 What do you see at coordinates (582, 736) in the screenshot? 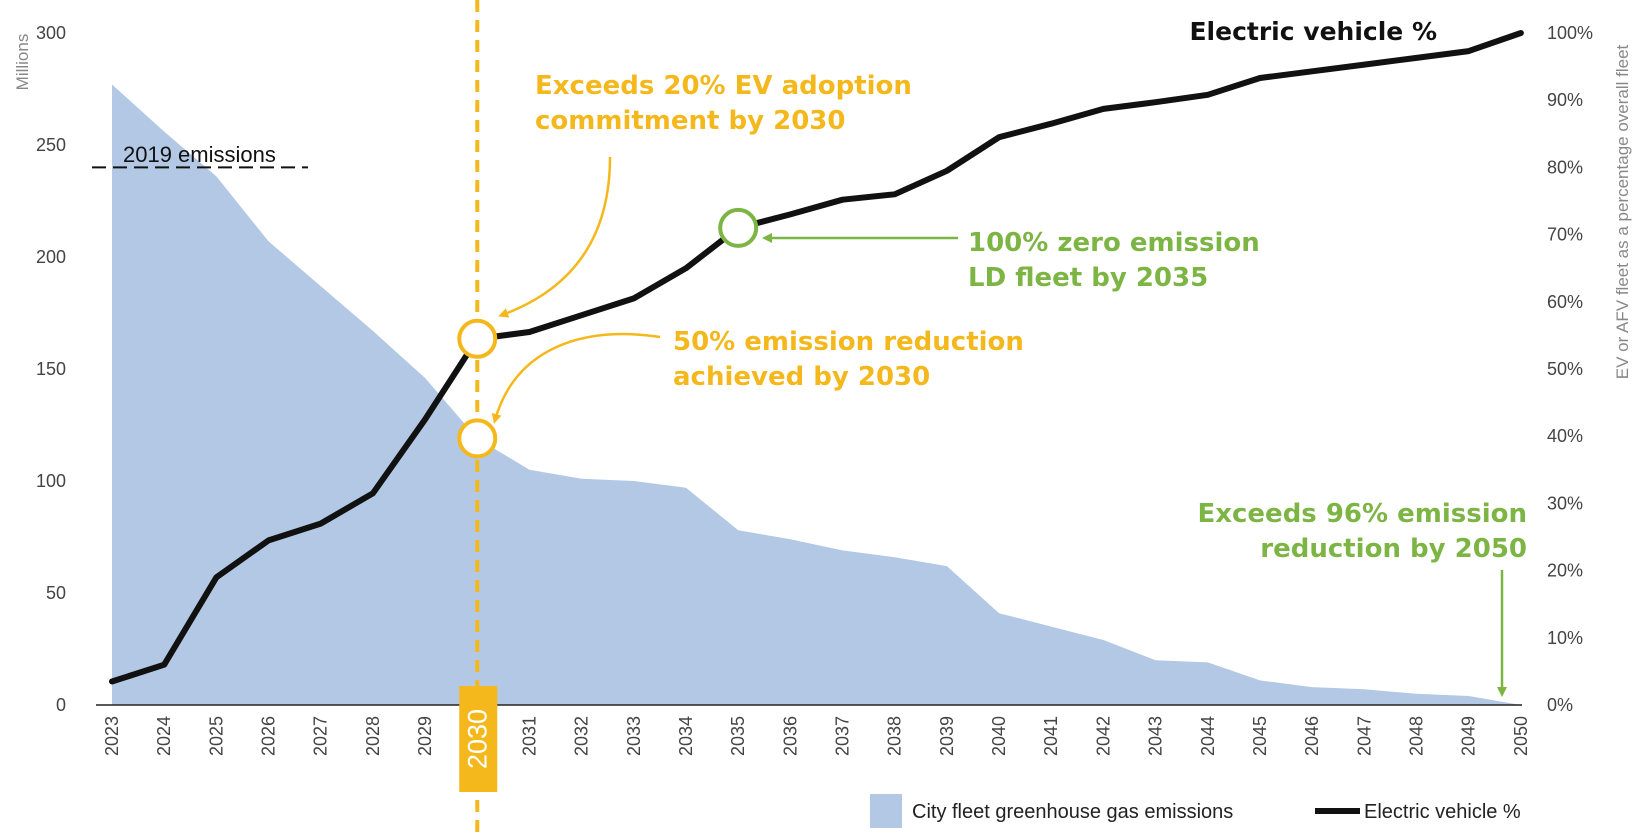
I see `x-tick-2032: 2032` at bounding box center [582, 736].